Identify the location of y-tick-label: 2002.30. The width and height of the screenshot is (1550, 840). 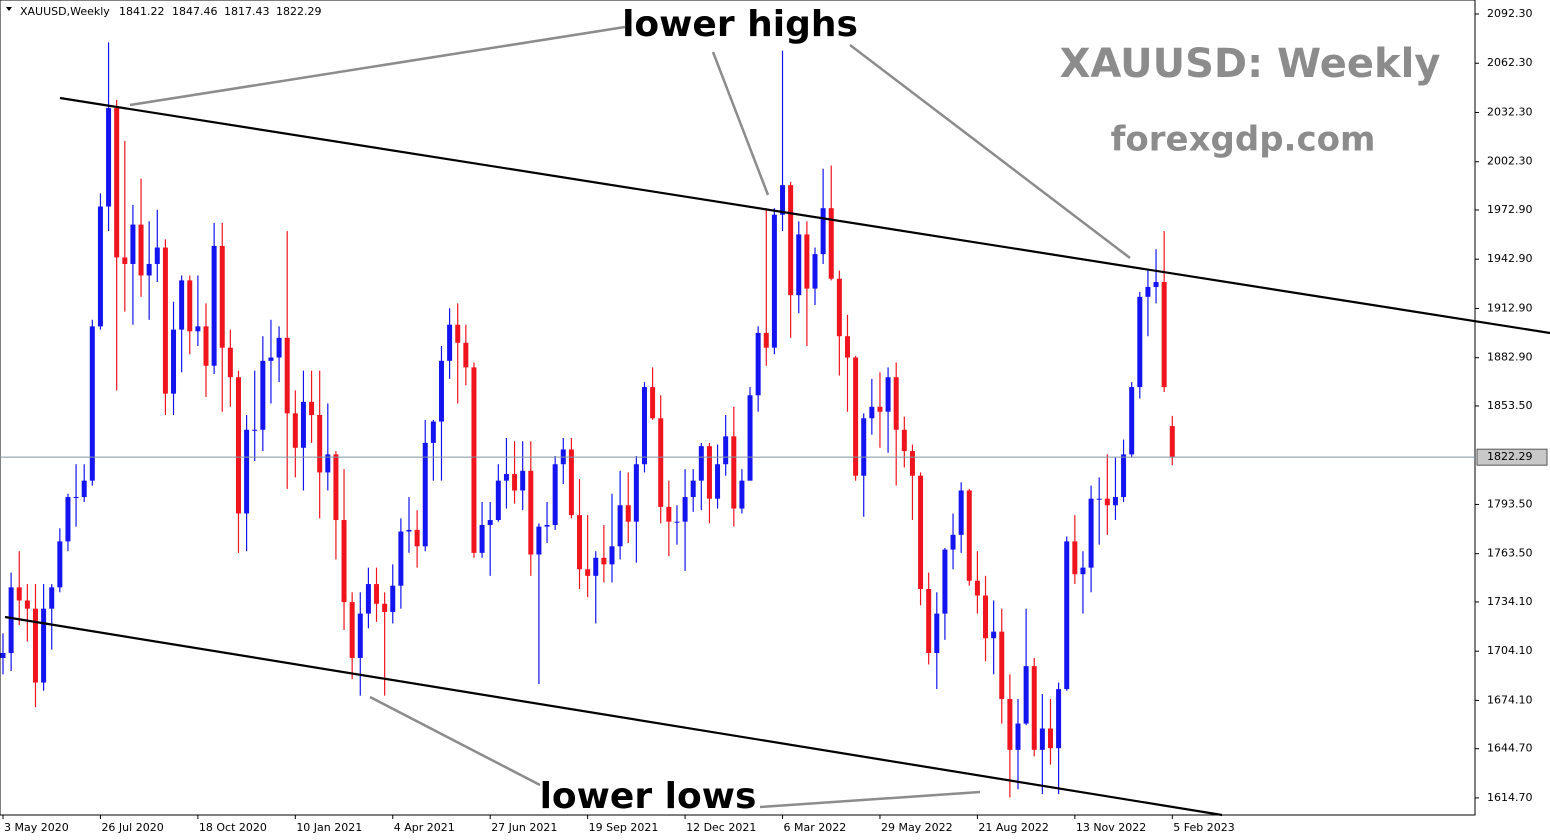
(1510, 161).